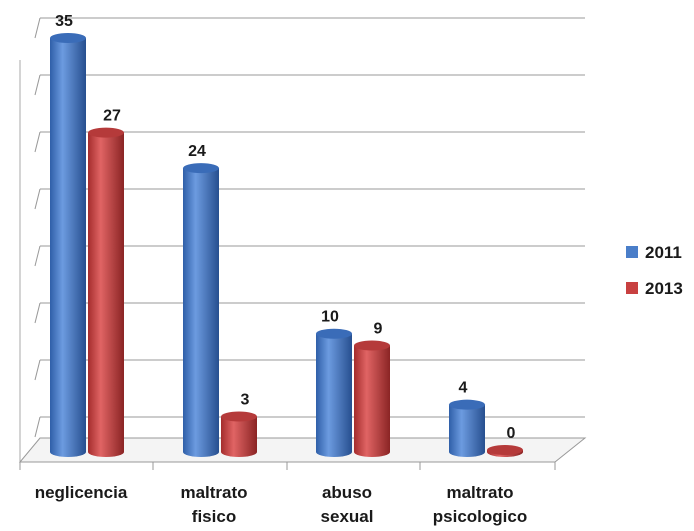 This screenshot has width=694, height=531. I want to click on category-label: neglicencia, so click(81, 492).